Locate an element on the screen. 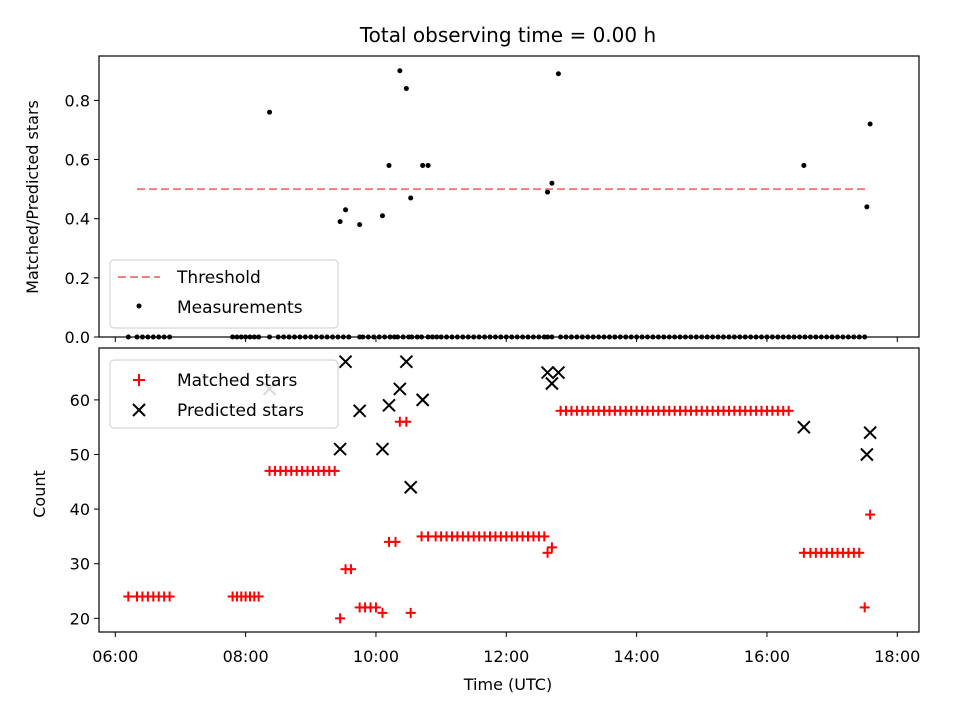 The image size is (960, 720). bottom-x-ticks: 06:00 08:00 10:00 12:00 14:00 16:00 18:00 is located at coordinates (506, 649).